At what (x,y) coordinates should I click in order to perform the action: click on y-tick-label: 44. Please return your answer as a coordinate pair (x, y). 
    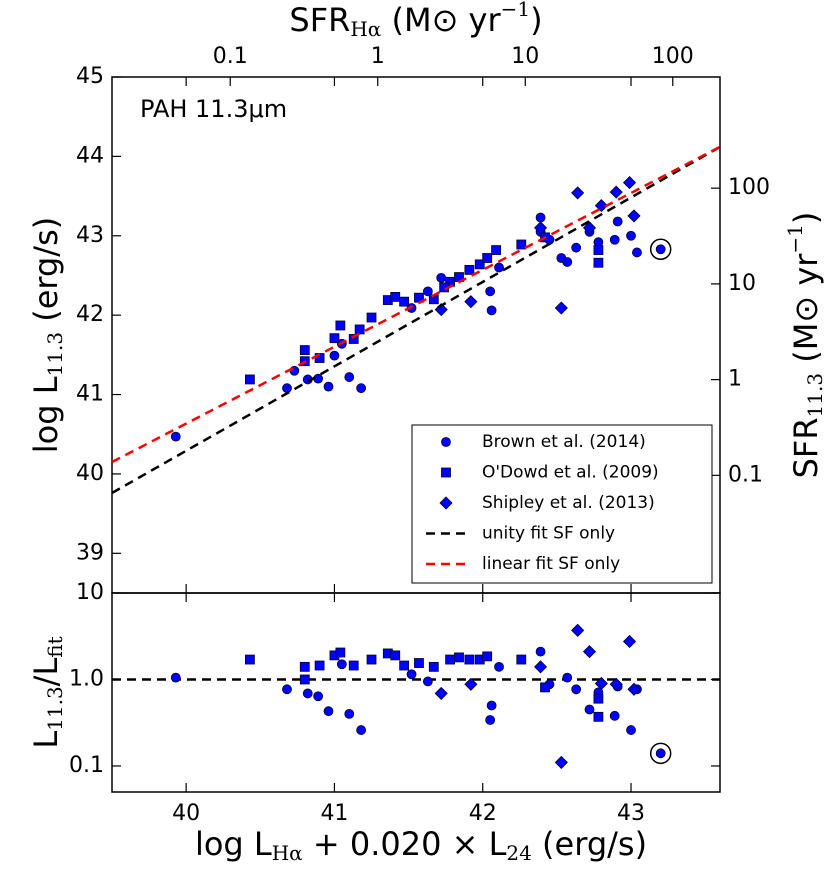
    Looking at the image, I should click on (90, 155).